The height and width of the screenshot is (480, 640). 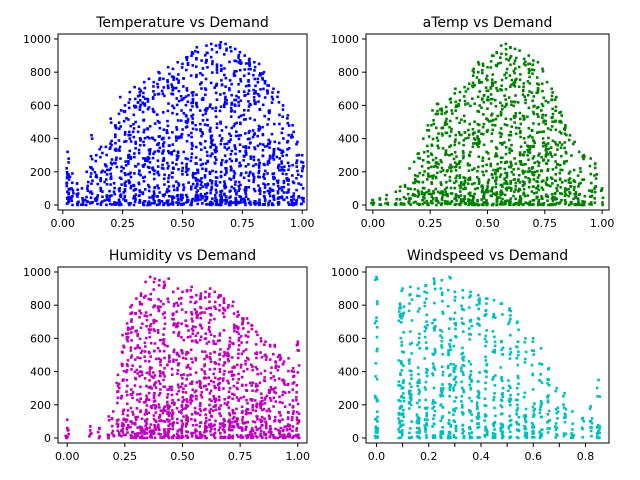 What do you see at coordinates (487, 223) in the screenshot?
I see `x-tick-label: 0.50` at bounding box center [487, 223].